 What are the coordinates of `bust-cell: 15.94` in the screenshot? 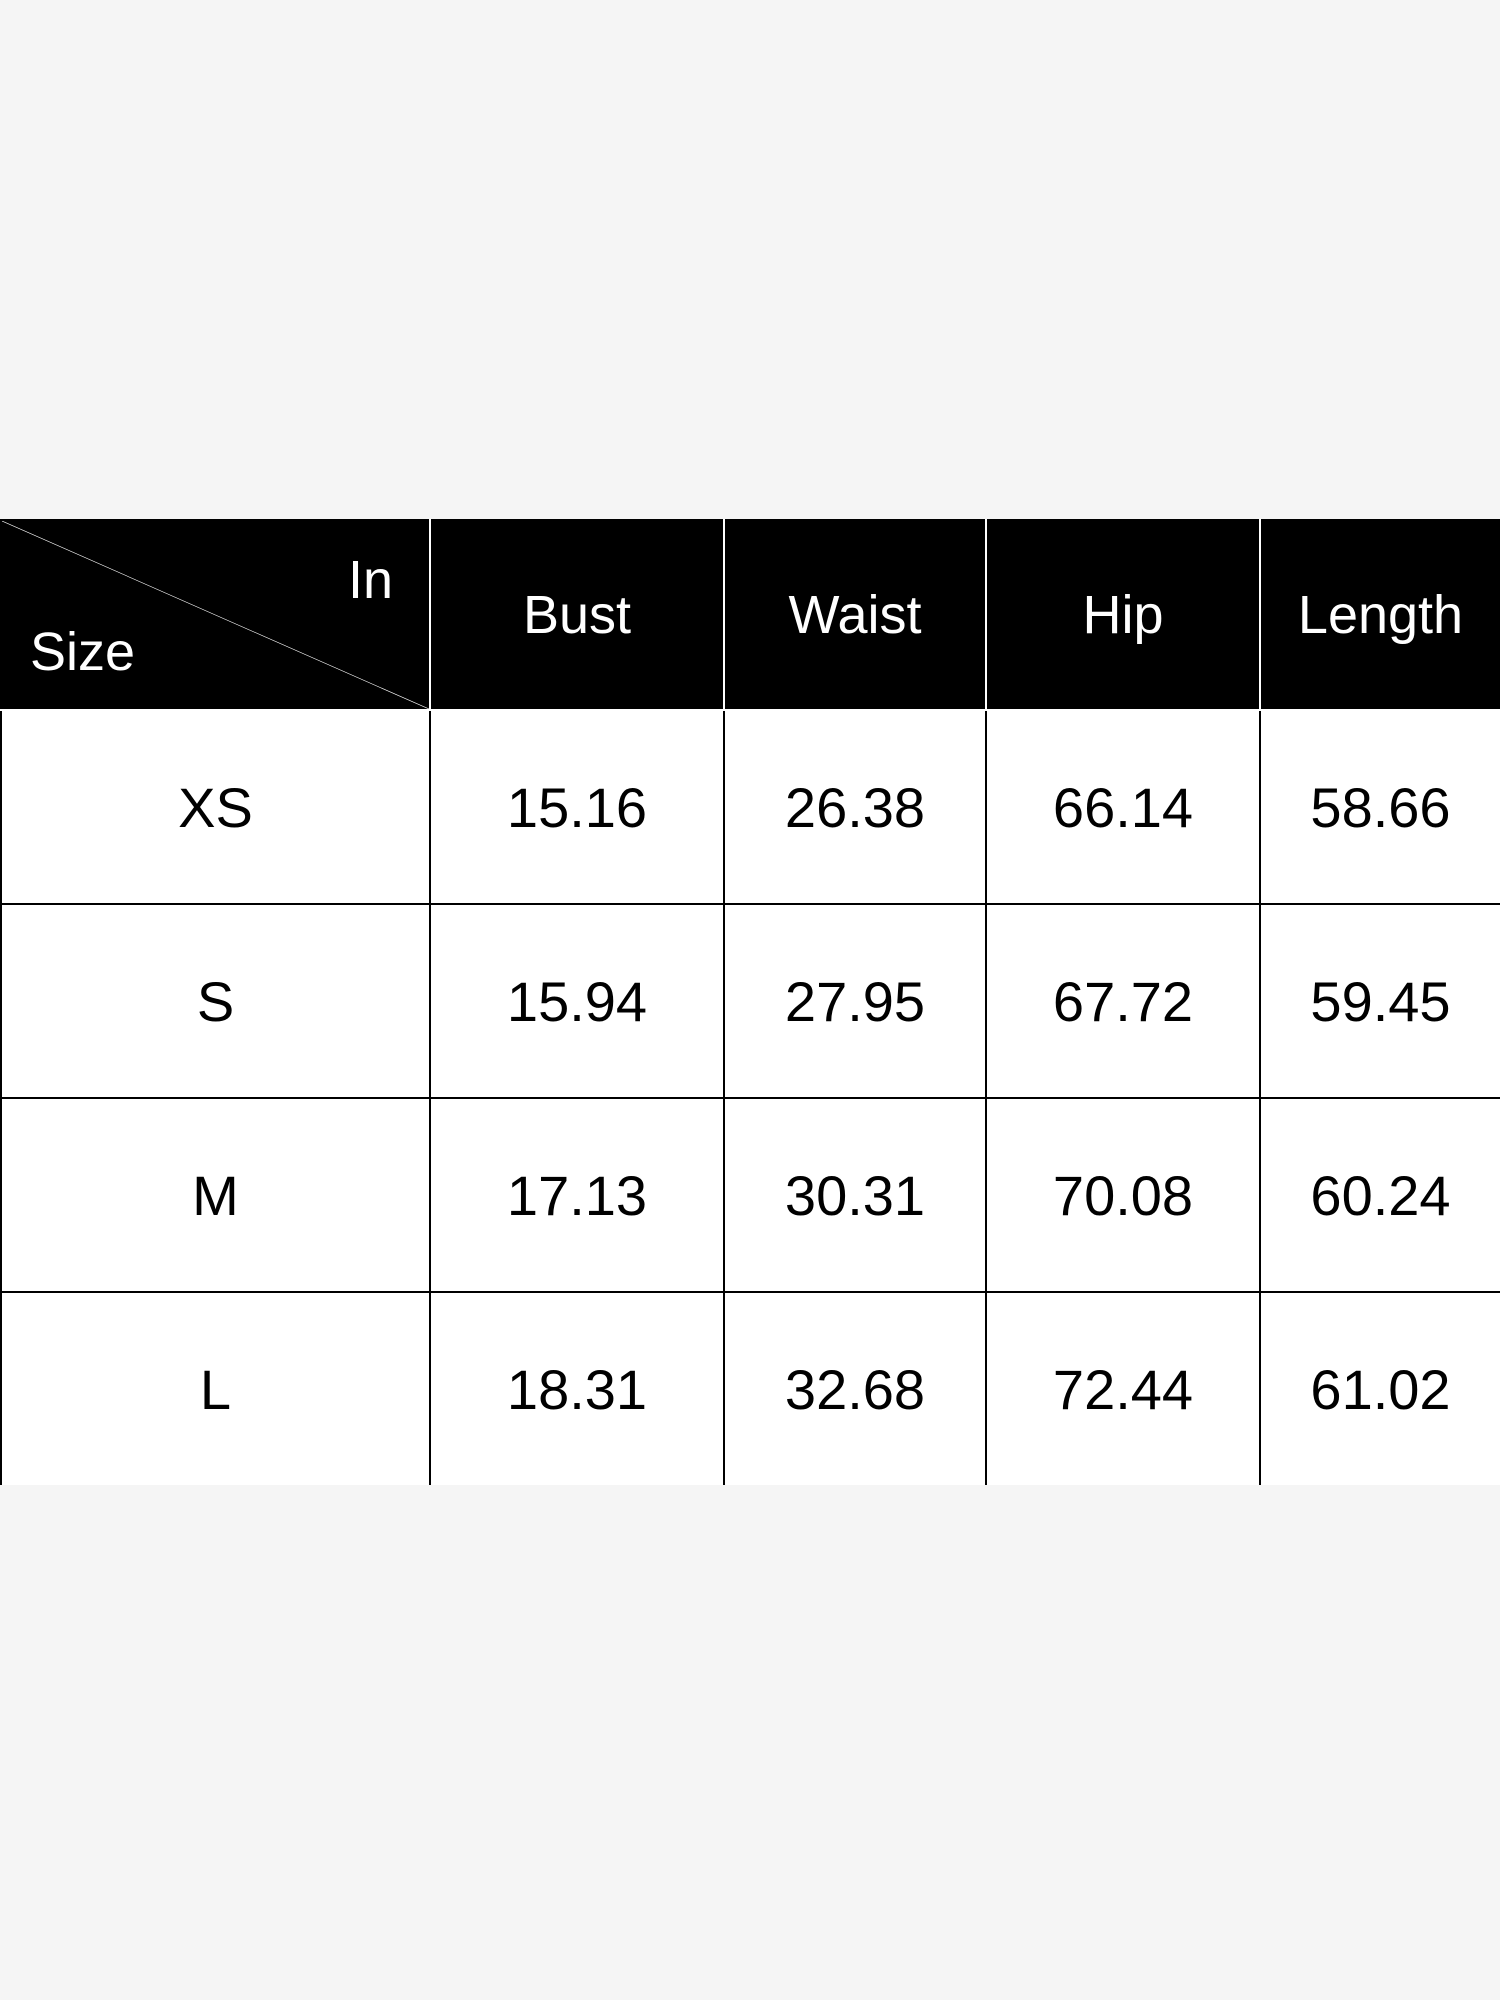 It's located at (577, 1001).